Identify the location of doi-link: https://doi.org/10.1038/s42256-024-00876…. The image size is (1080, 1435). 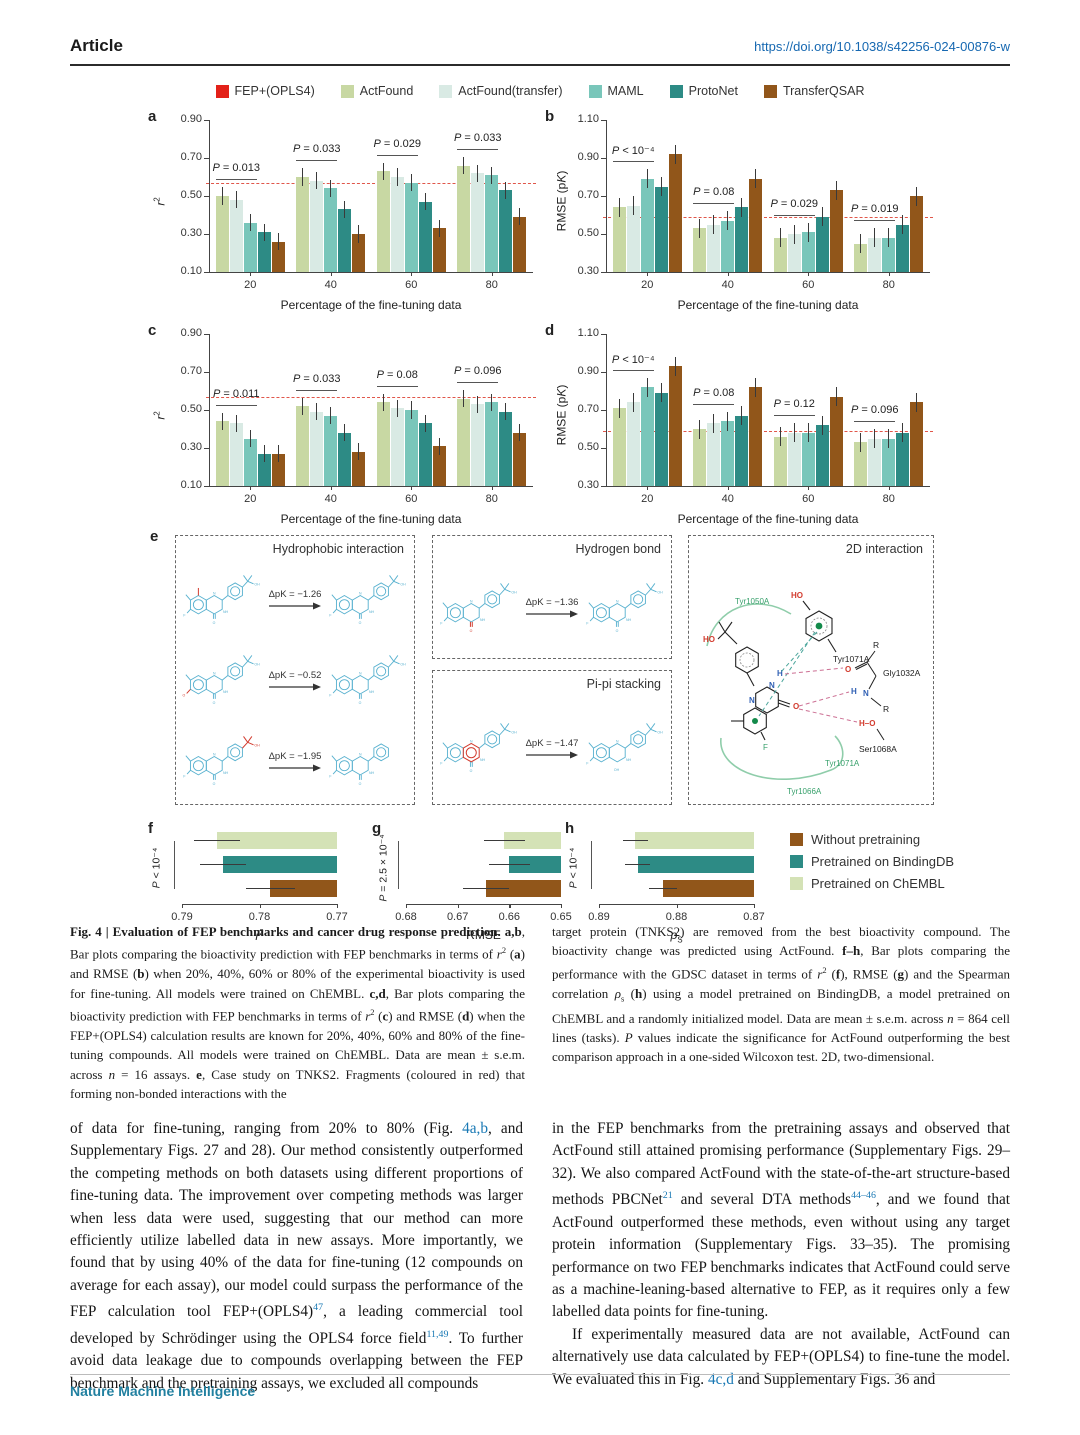
(882, 46).